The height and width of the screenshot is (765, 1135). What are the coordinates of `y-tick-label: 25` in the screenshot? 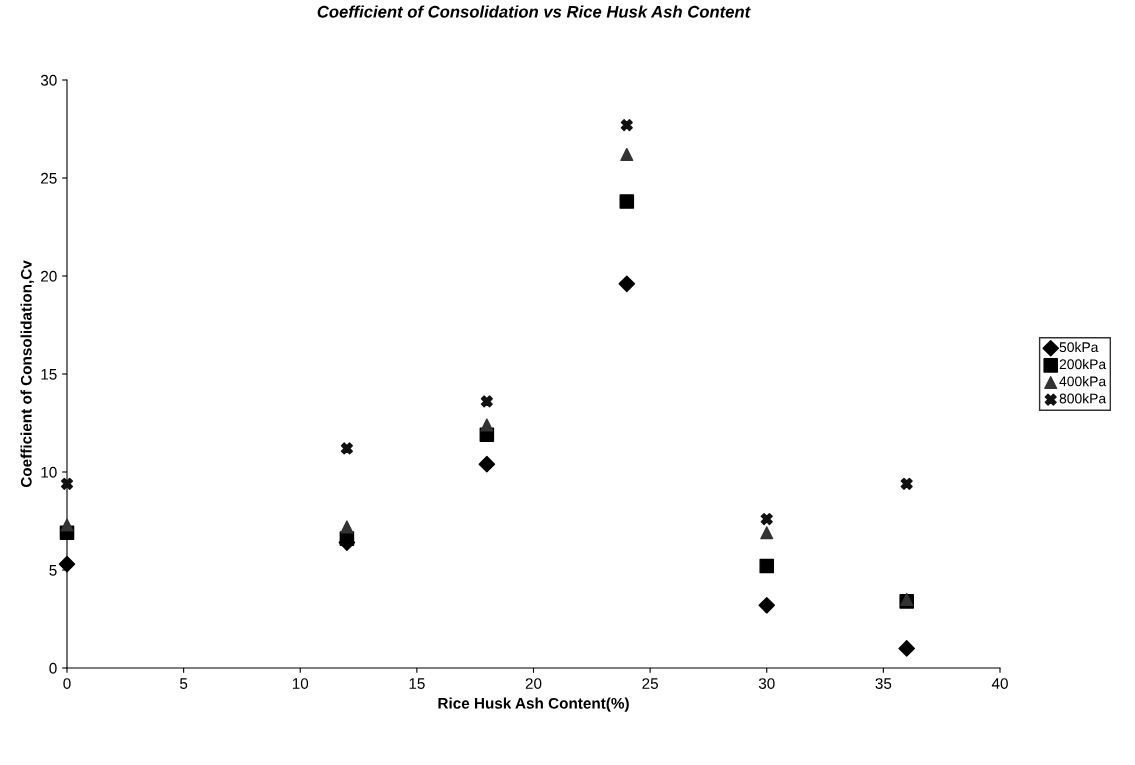 It's located at (49, 178).